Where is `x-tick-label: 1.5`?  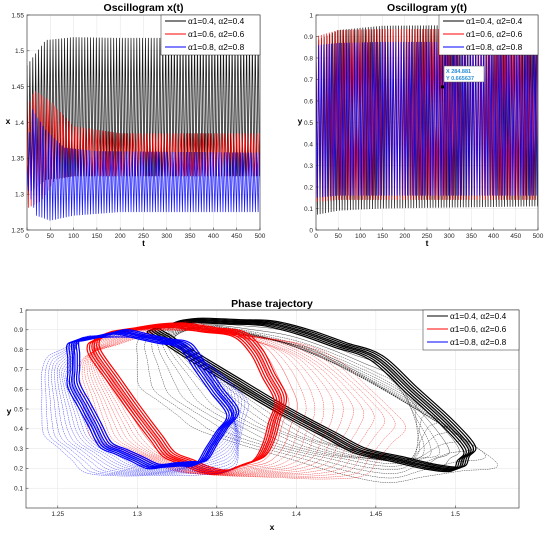 x-tick-label: 1.5 is located at coordinates (455, 514).